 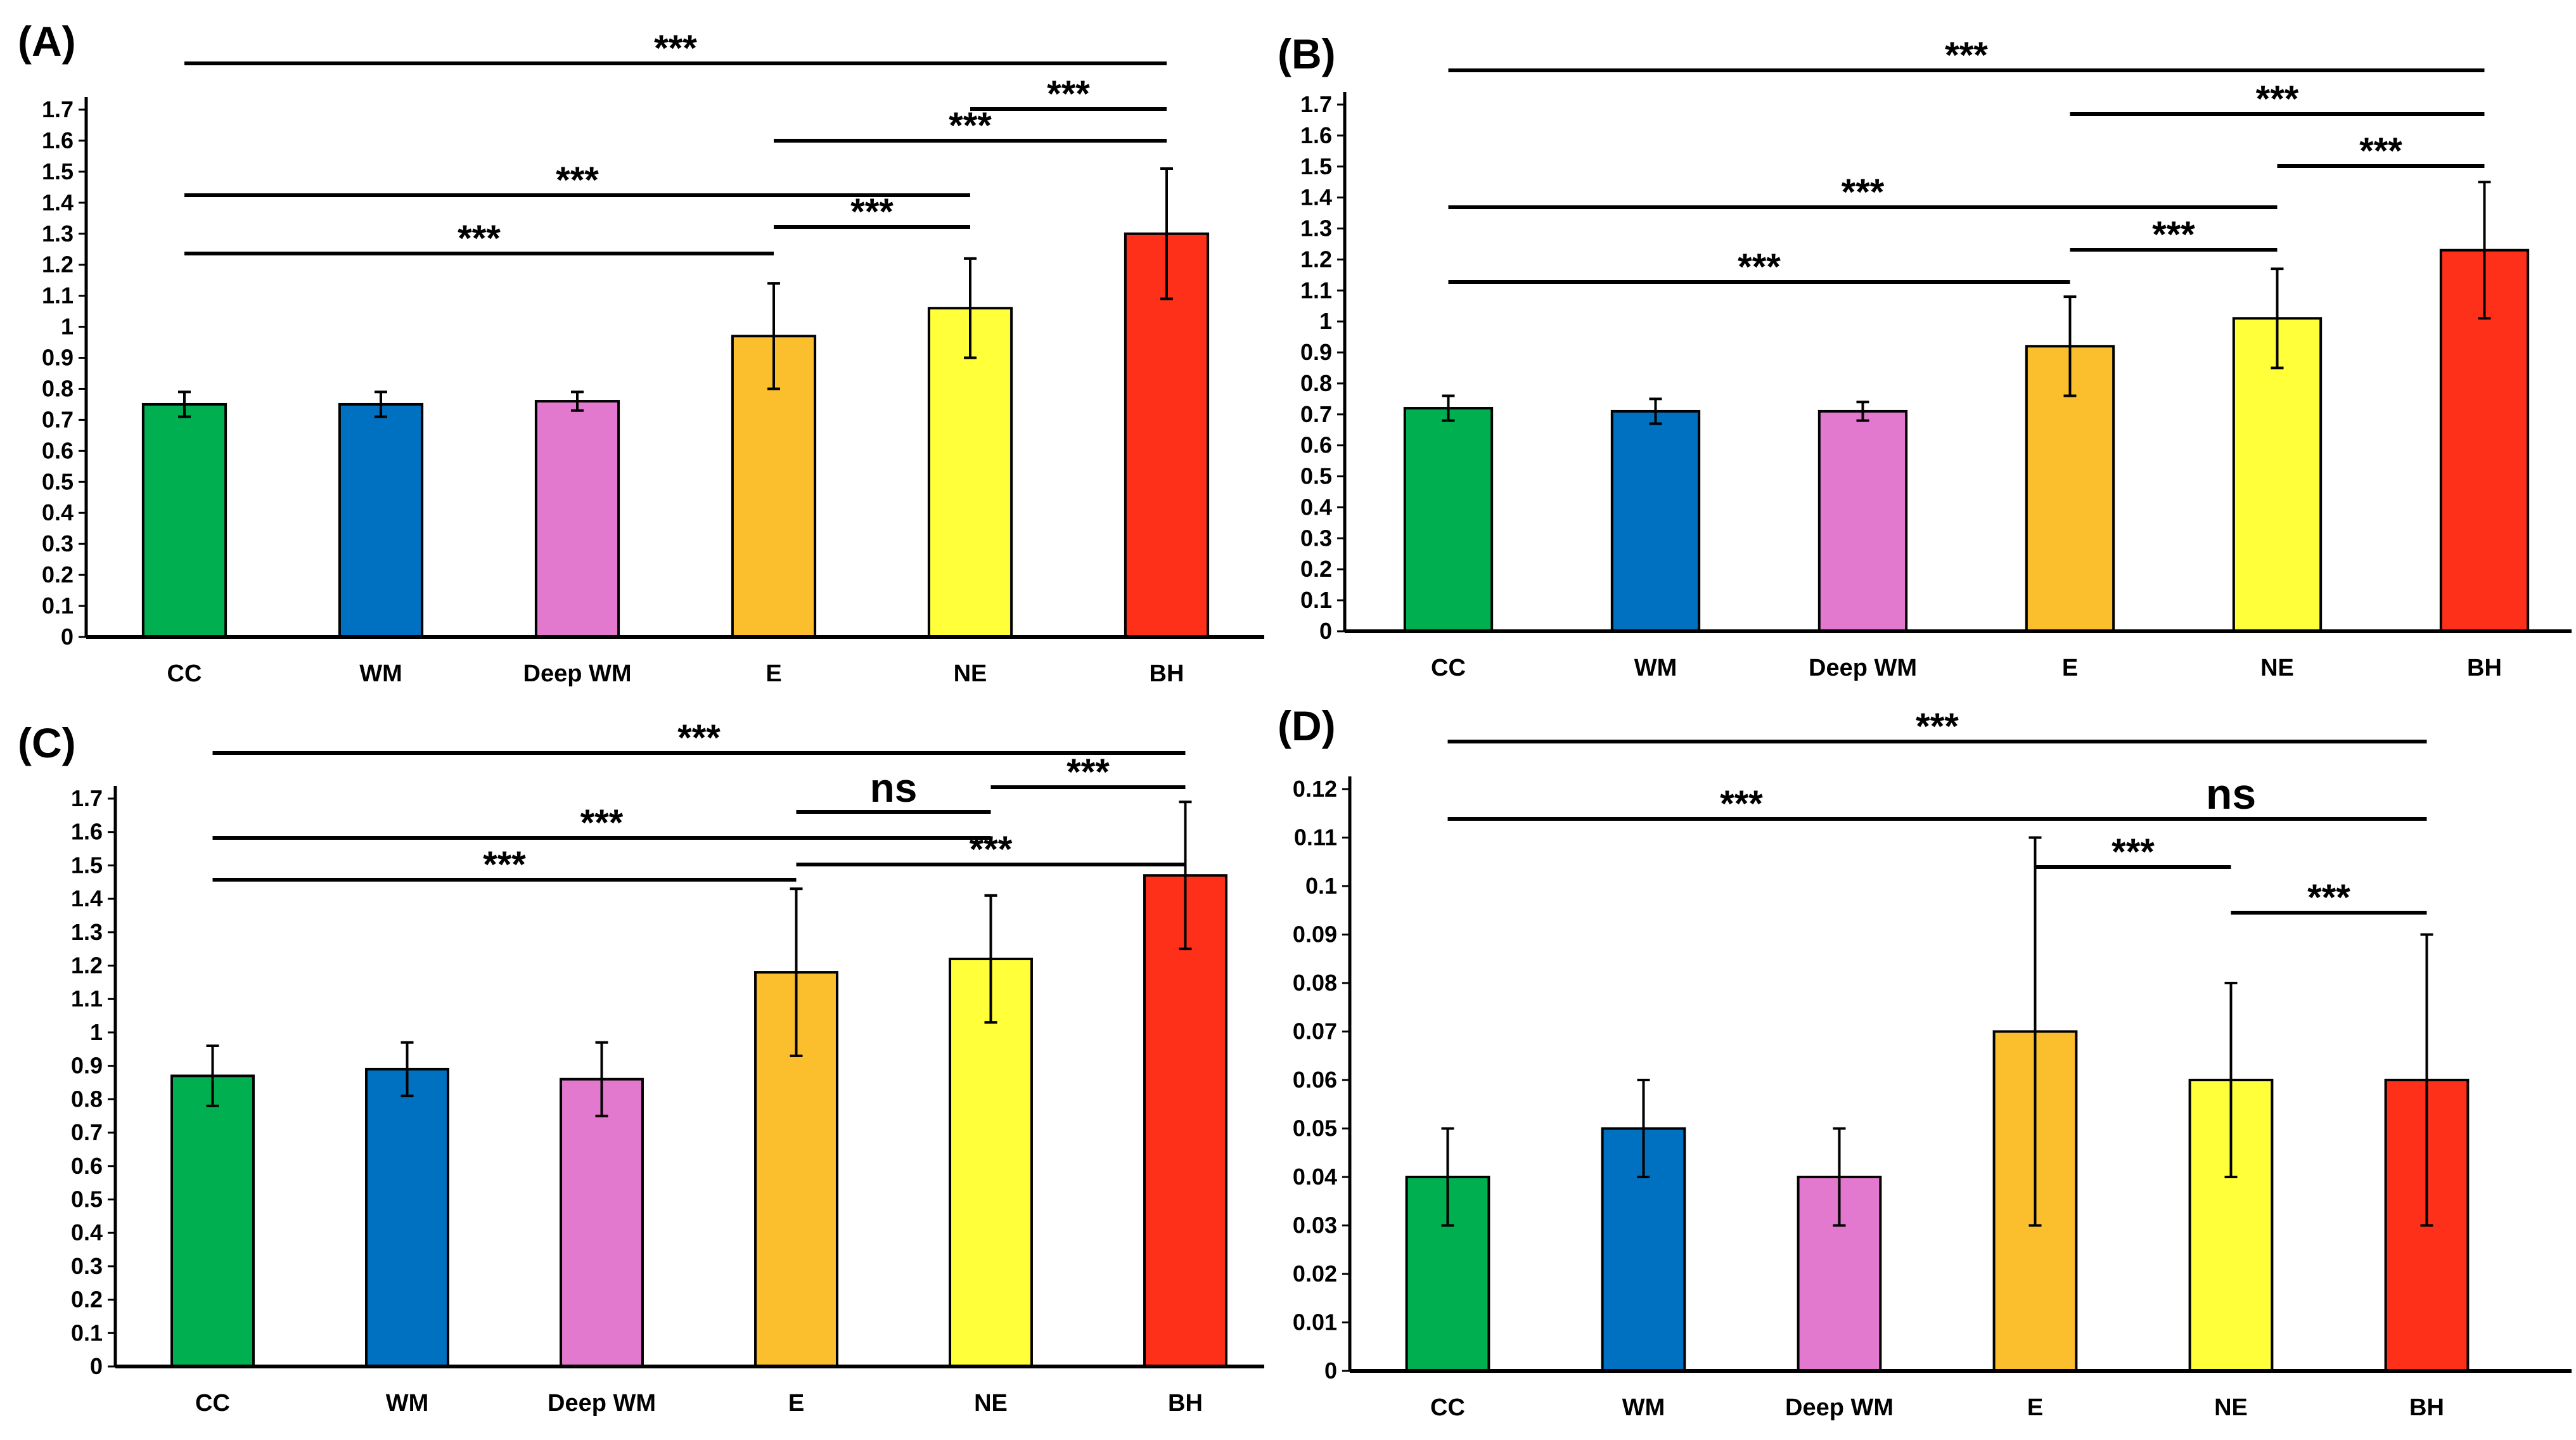 What do you see at coordinates (1315, 983) in the screenshot?
I see `y-tick-label: 0.08` at bounding box center [1315, 983].